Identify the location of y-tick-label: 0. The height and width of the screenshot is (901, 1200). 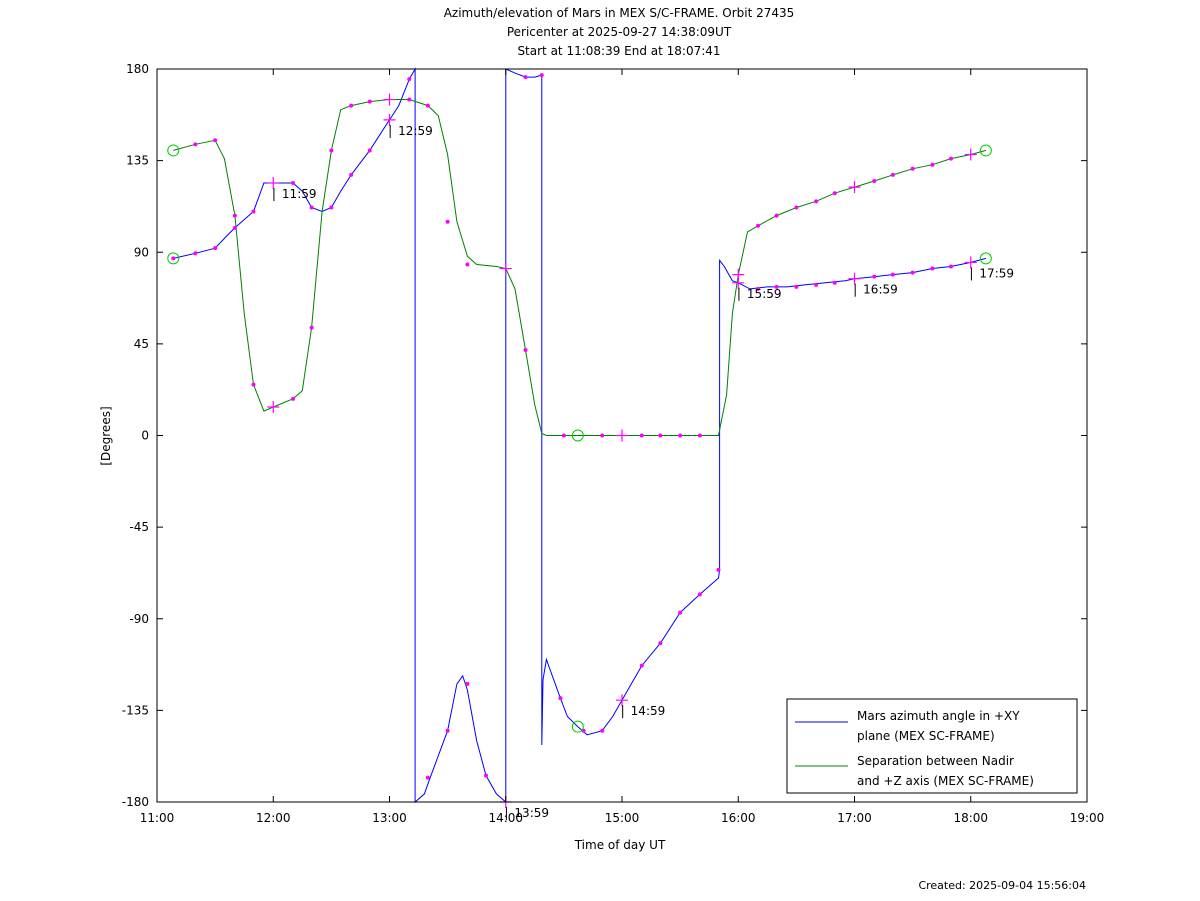
(145, 436).